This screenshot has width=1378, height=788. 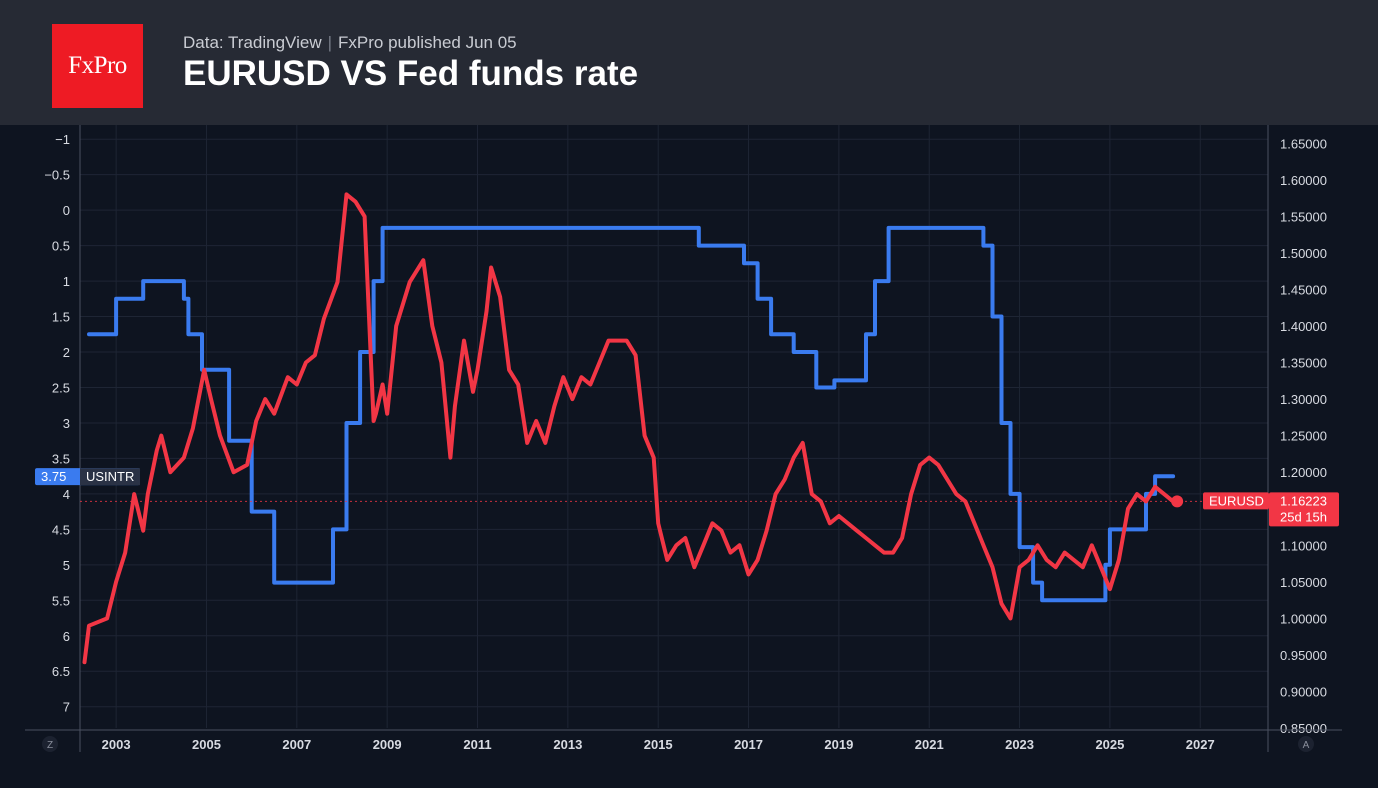 What do you see at coordinates (53, 476) in the screenshot?
I see `usintr-badge-value: 3.75` at bounding box center [53, 476].